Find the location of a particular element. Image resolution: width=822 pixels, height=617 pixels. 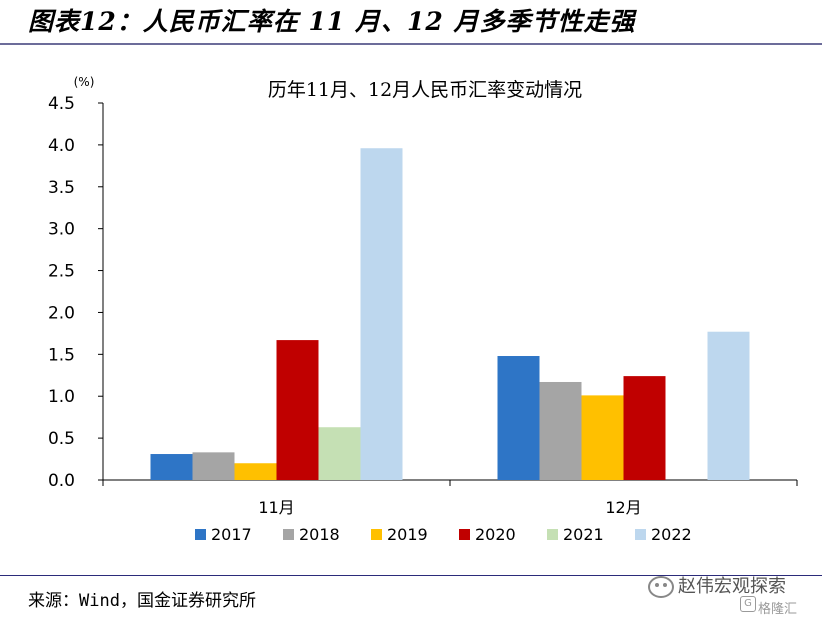

footer-divider is located at coordinates (411, 575).